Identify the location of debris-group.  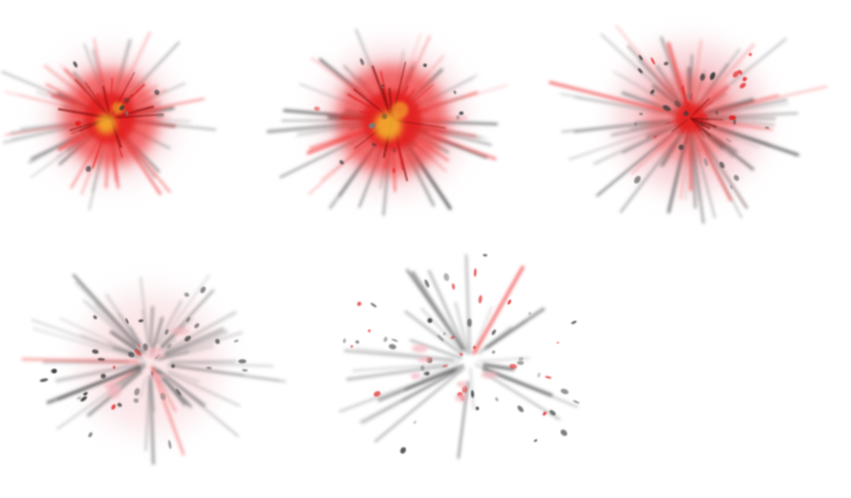
(143, 367).